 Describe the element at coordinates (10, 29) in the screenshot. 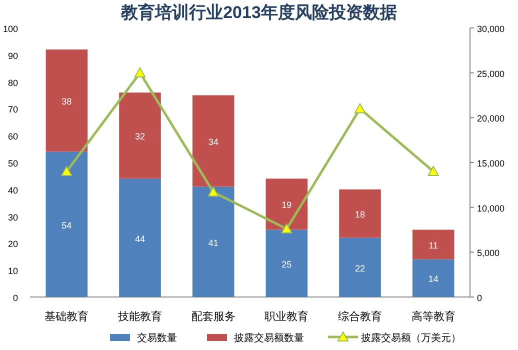

I see `y-tick-label: 100` at that location.